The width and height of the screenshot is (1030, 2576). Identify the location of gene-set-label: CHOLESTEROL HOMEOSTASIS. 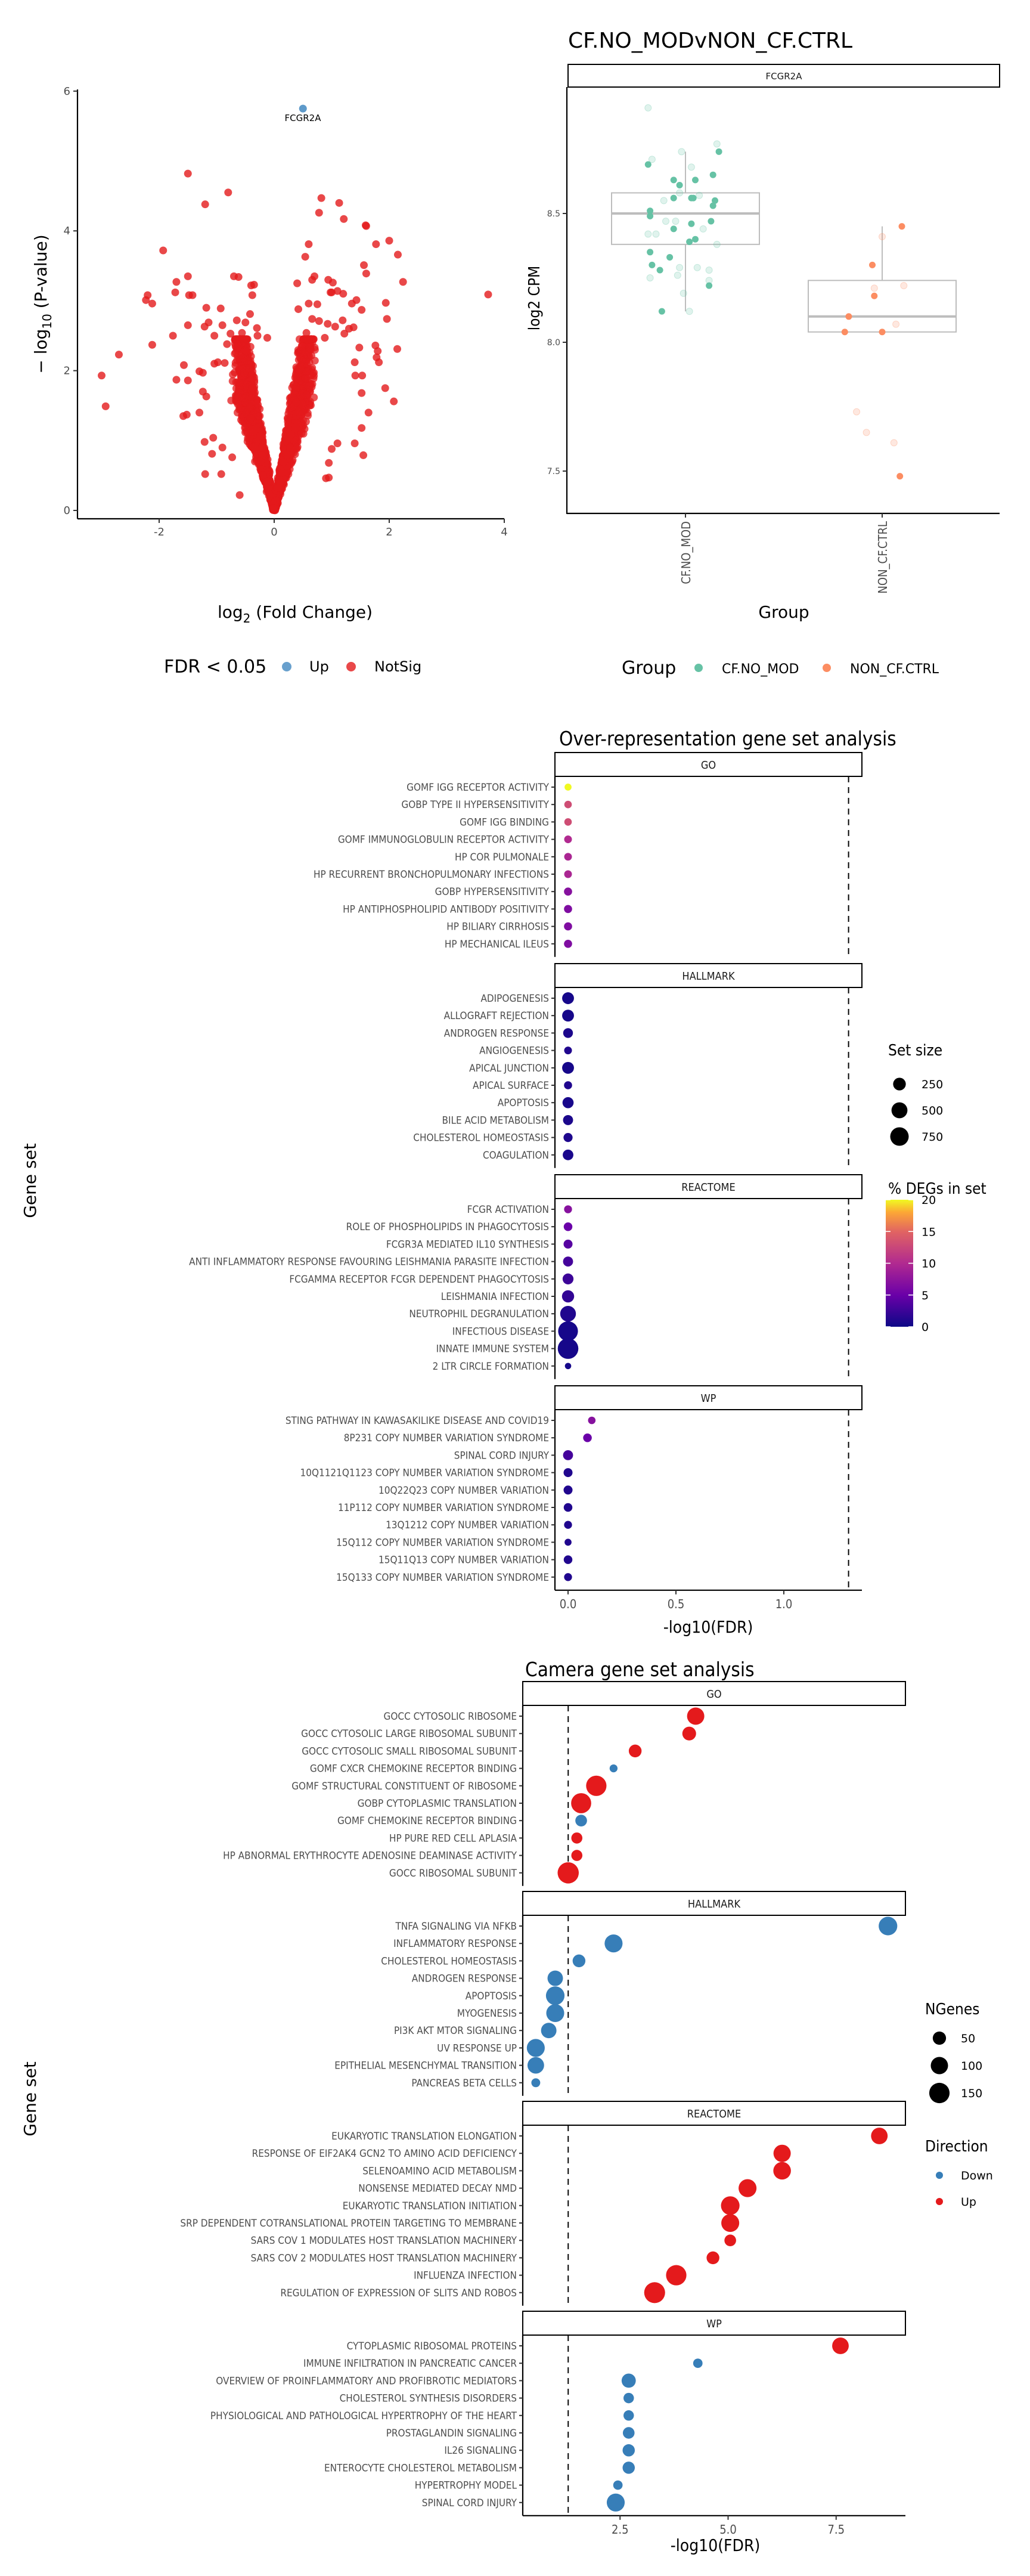
(481, 1138).